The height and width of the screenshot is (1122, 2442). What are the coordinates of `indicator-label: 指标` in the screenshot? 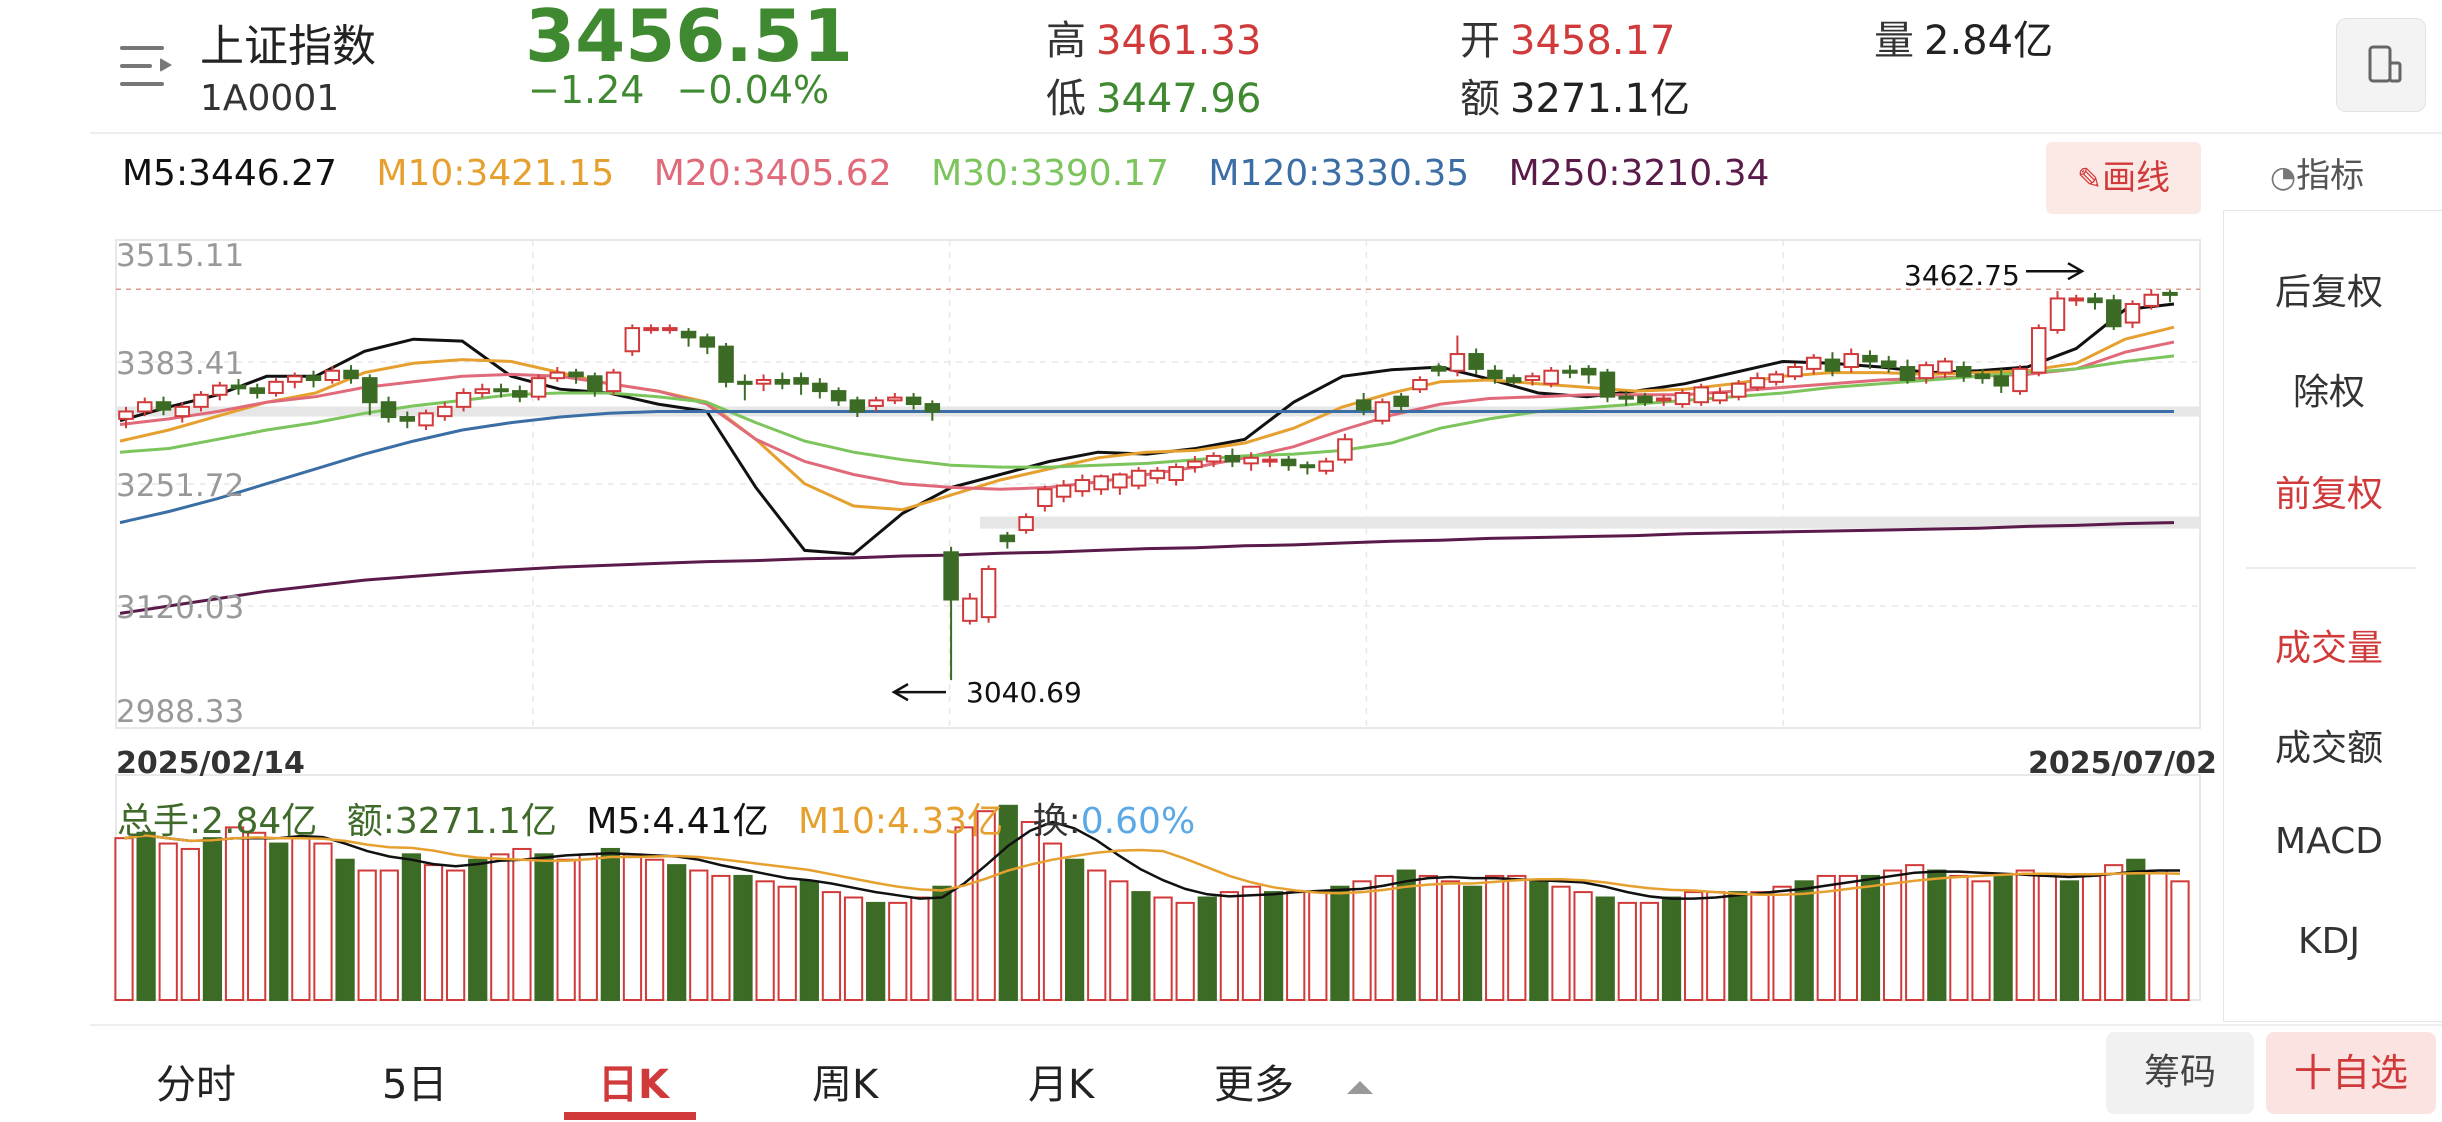 It's located at (2330, 176).